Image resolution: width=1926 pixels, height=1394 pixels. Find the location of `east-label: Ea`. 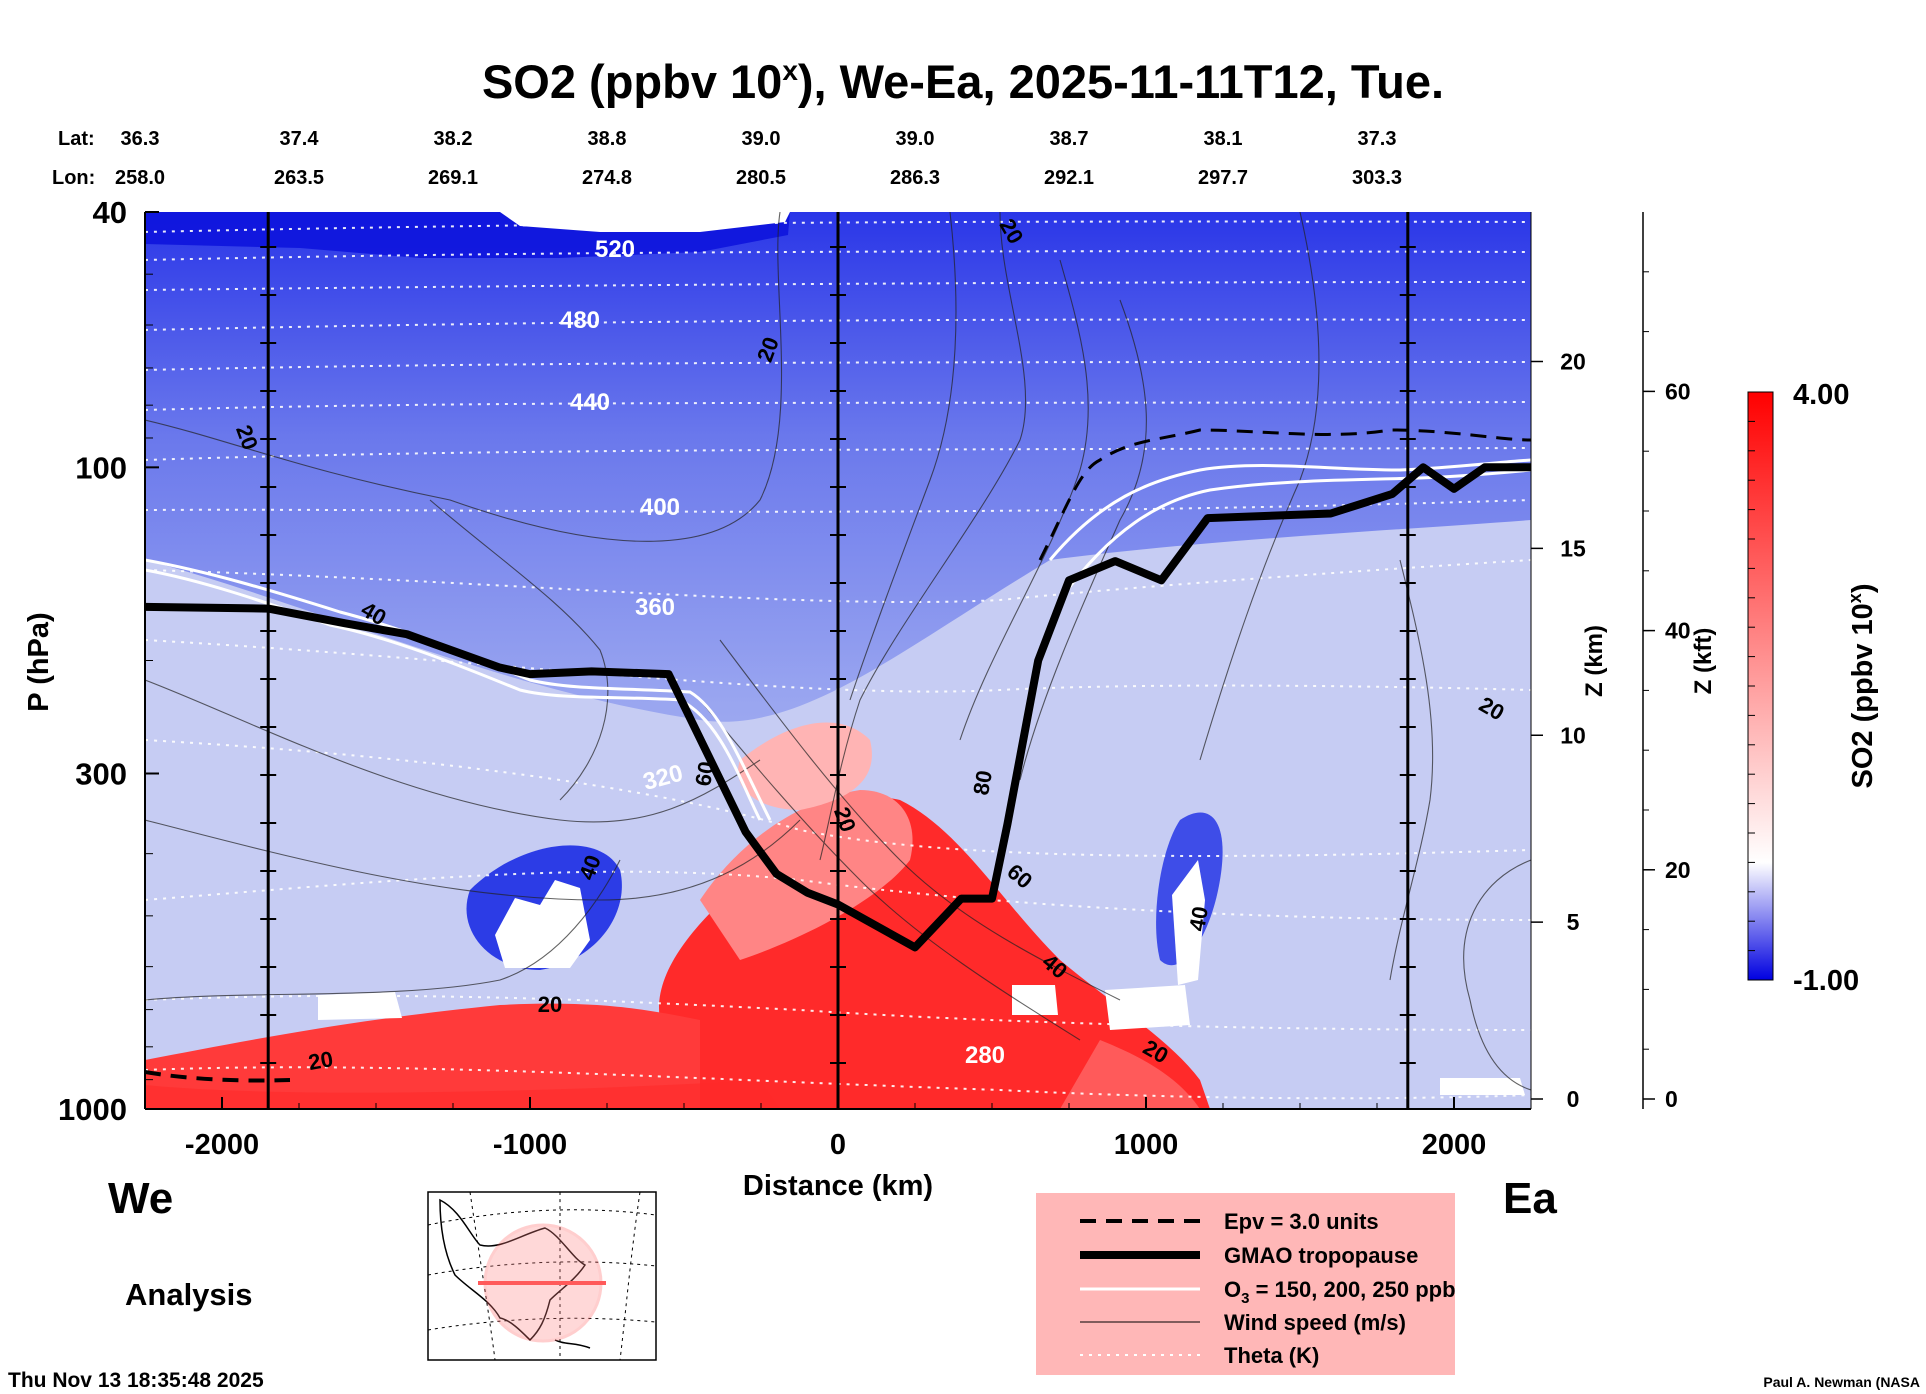

east-label: Ea is located at coordinates (1530, 1198).